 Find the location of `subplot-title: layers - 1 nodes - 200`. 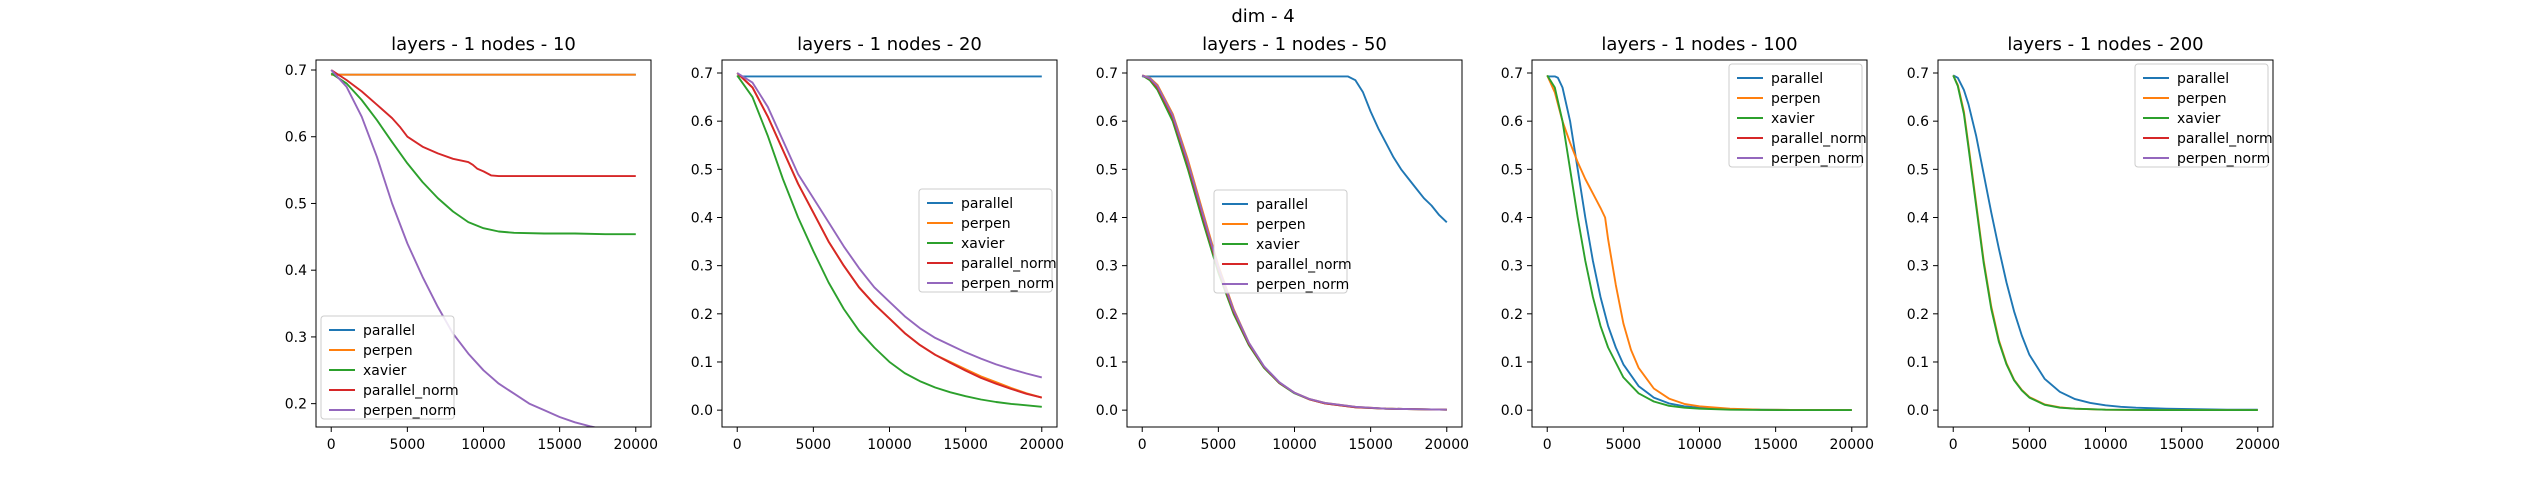

subplot-title: layers - 1 nodes - 200 is located at coordinates (2105, 44).